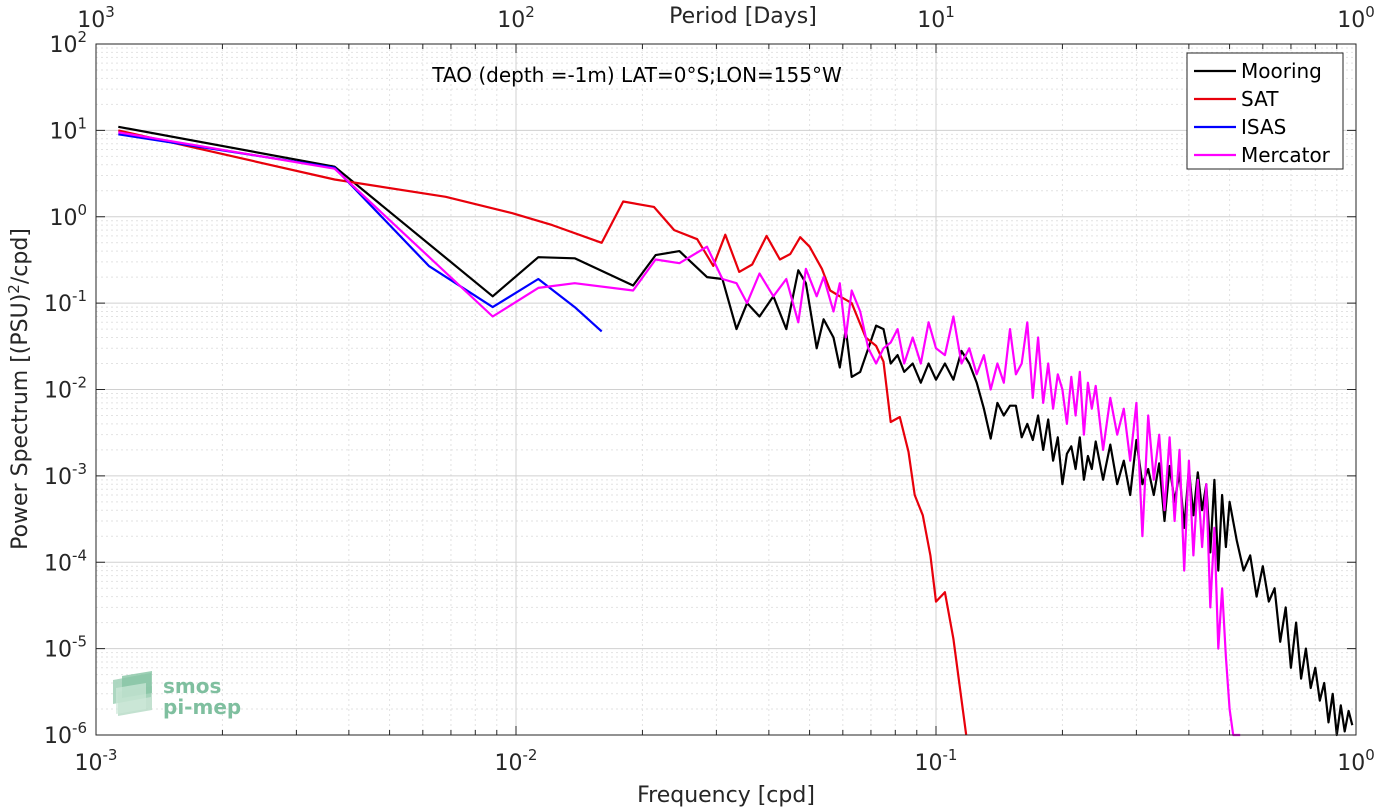 This screenshot has height=809, width=1377. I want to click on y-tick-label: 10¹, so click(68, 129).